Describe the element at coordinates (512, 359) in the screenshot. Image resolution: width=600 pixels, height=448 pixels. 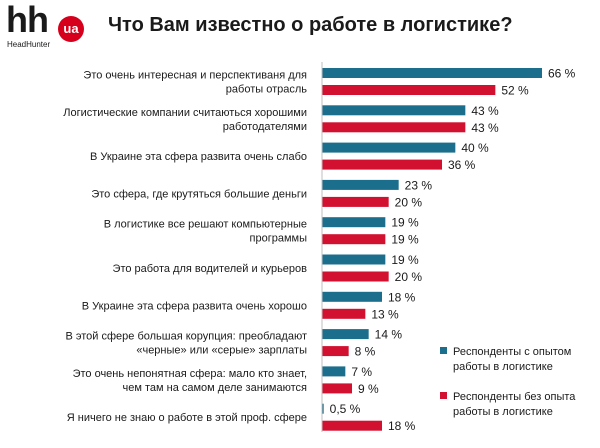
I see `legend-label-experienced: Респонденты с опытом работы в логистике` at that location.